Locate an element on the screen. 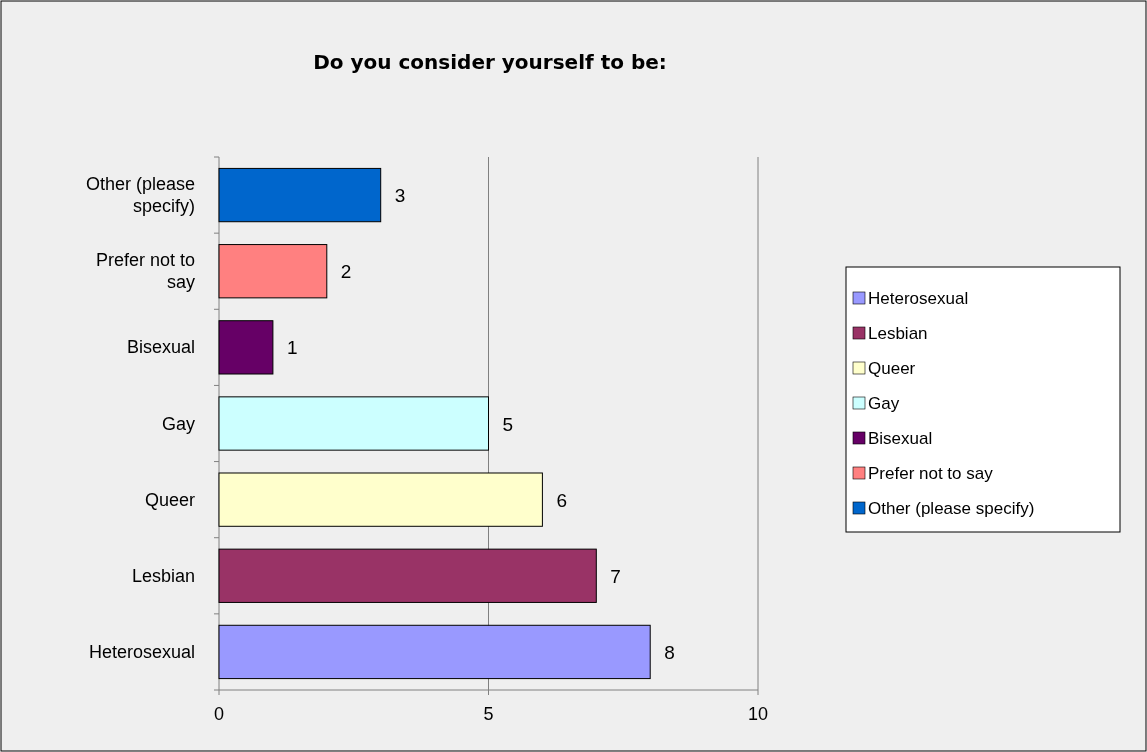  y-tick-label: Gay is located at coordinates (178, 423).